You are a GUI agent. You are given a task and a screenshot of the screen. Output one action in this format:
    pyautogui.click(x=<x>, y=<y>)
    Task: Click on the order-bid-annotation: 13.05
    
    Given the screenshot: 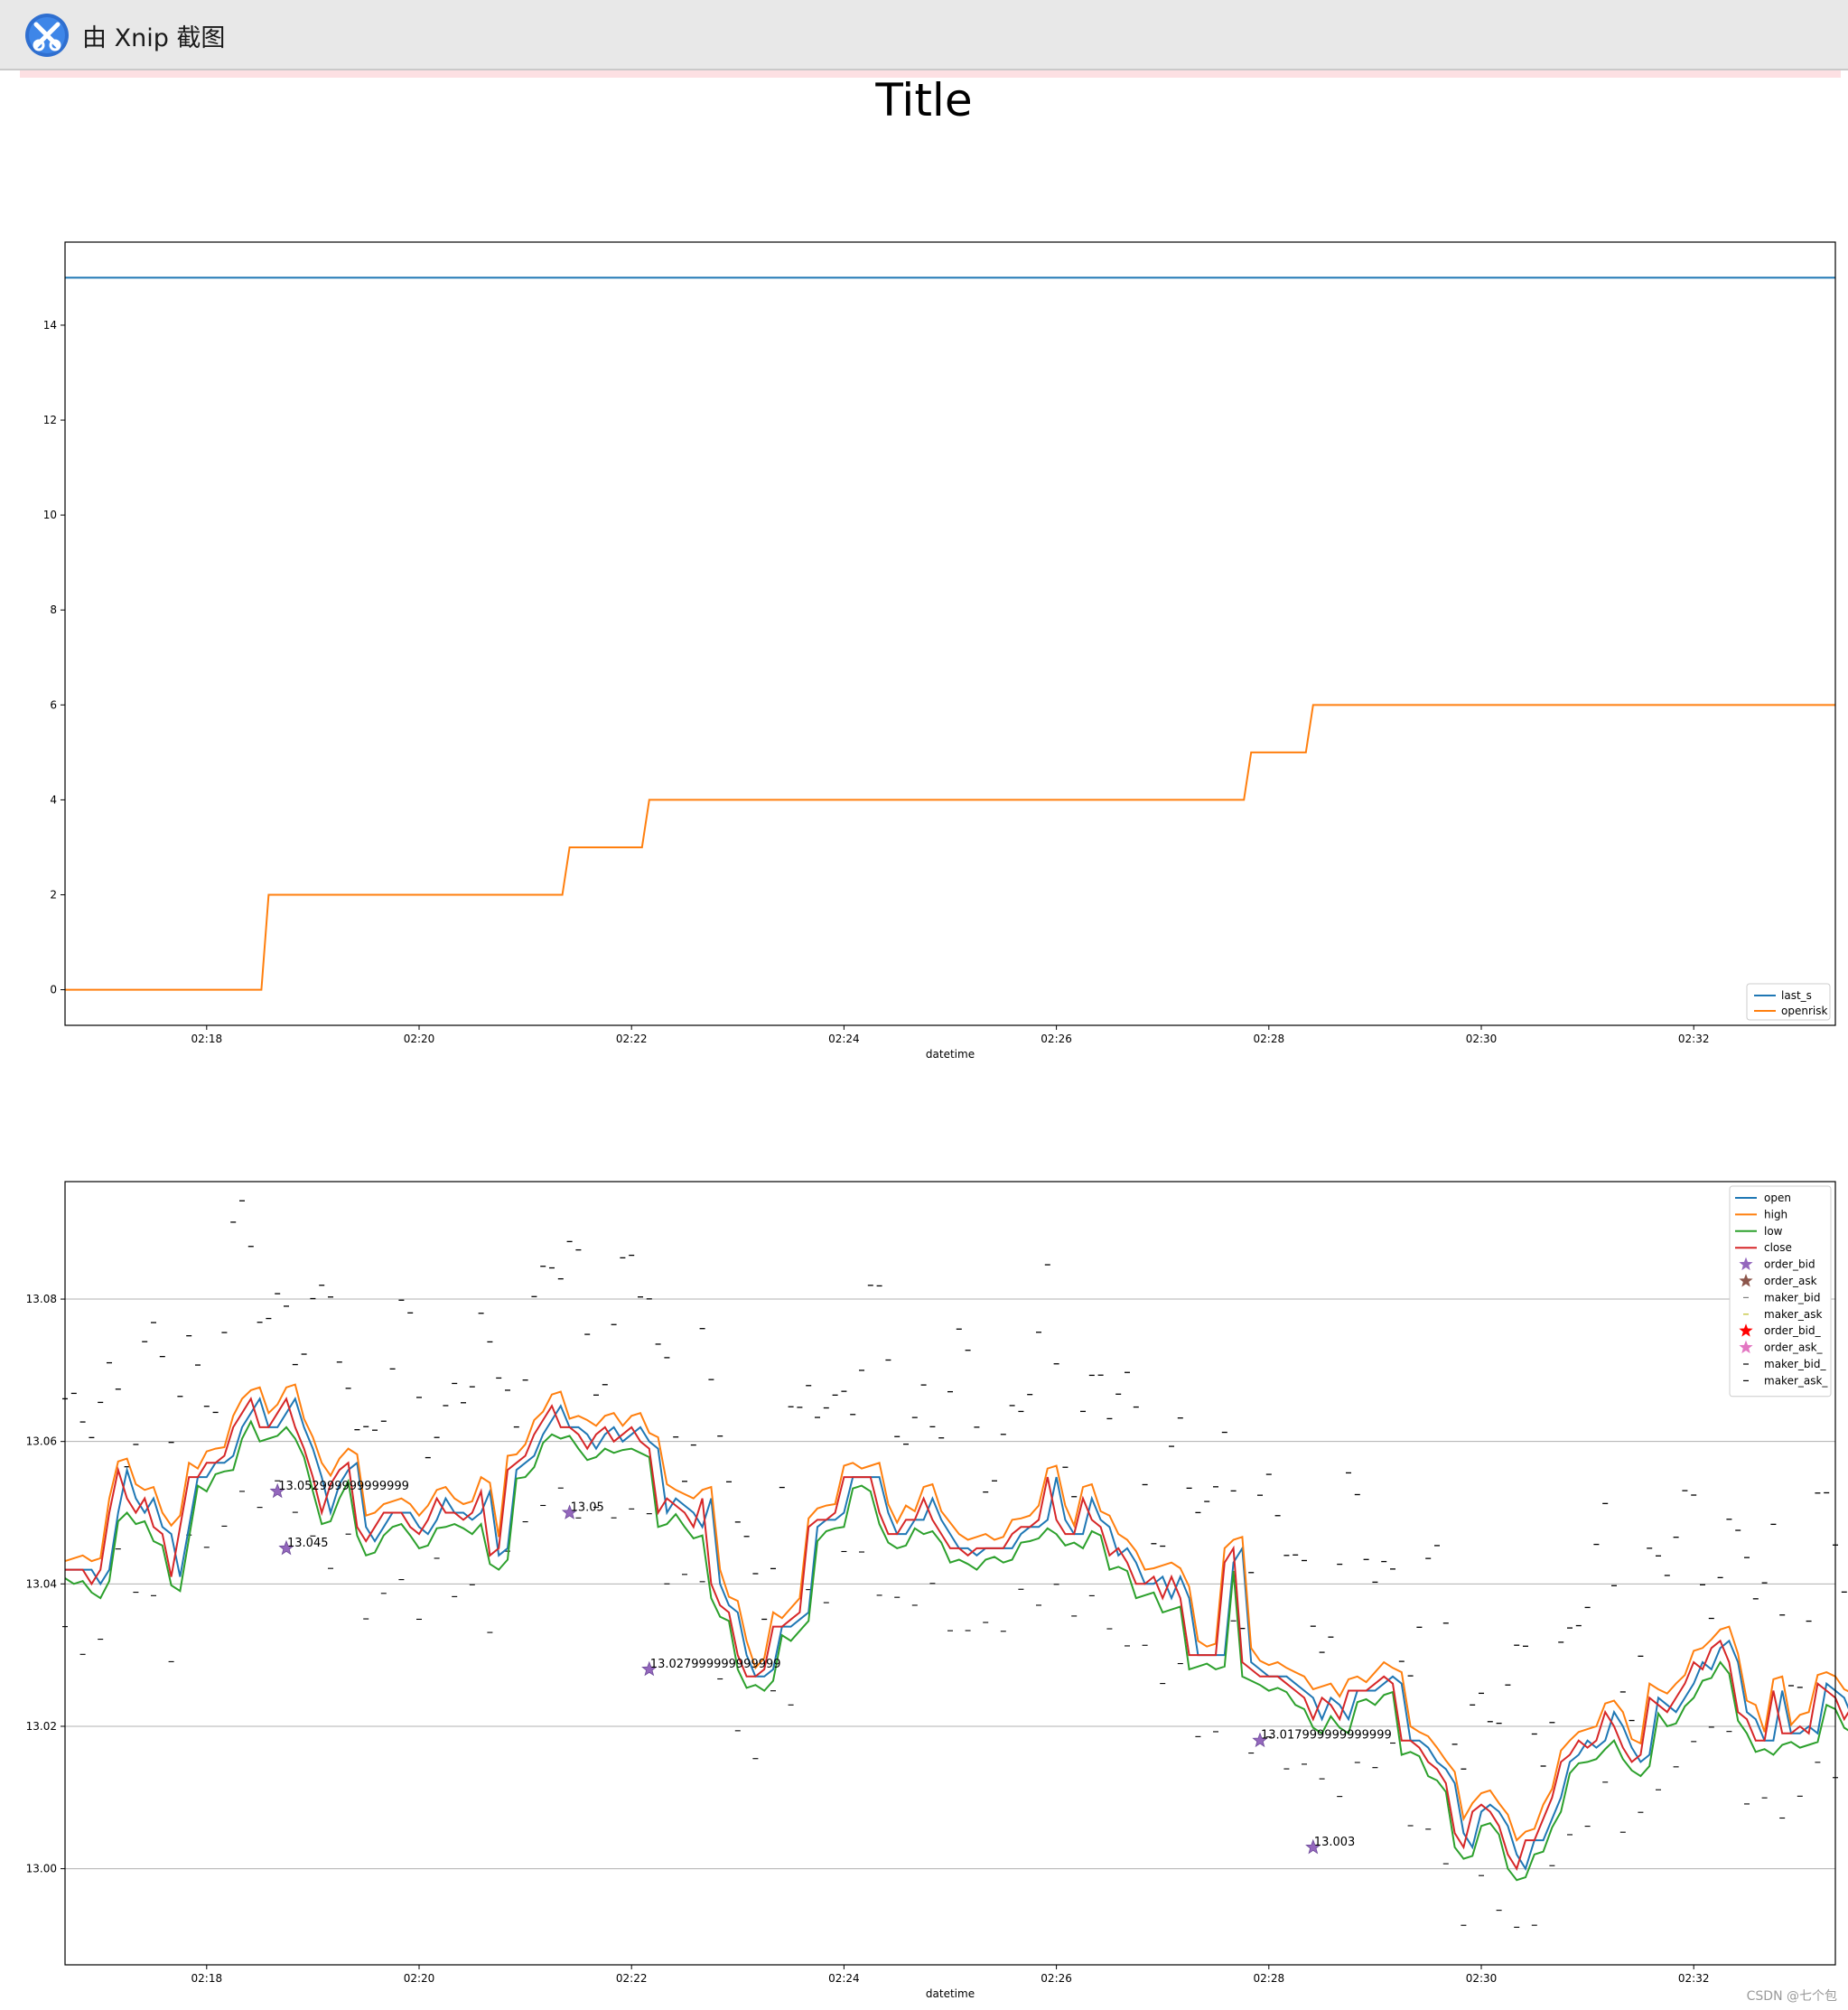 What is the action you would take?
    pyautogui.click(x=587, y=1508)
    